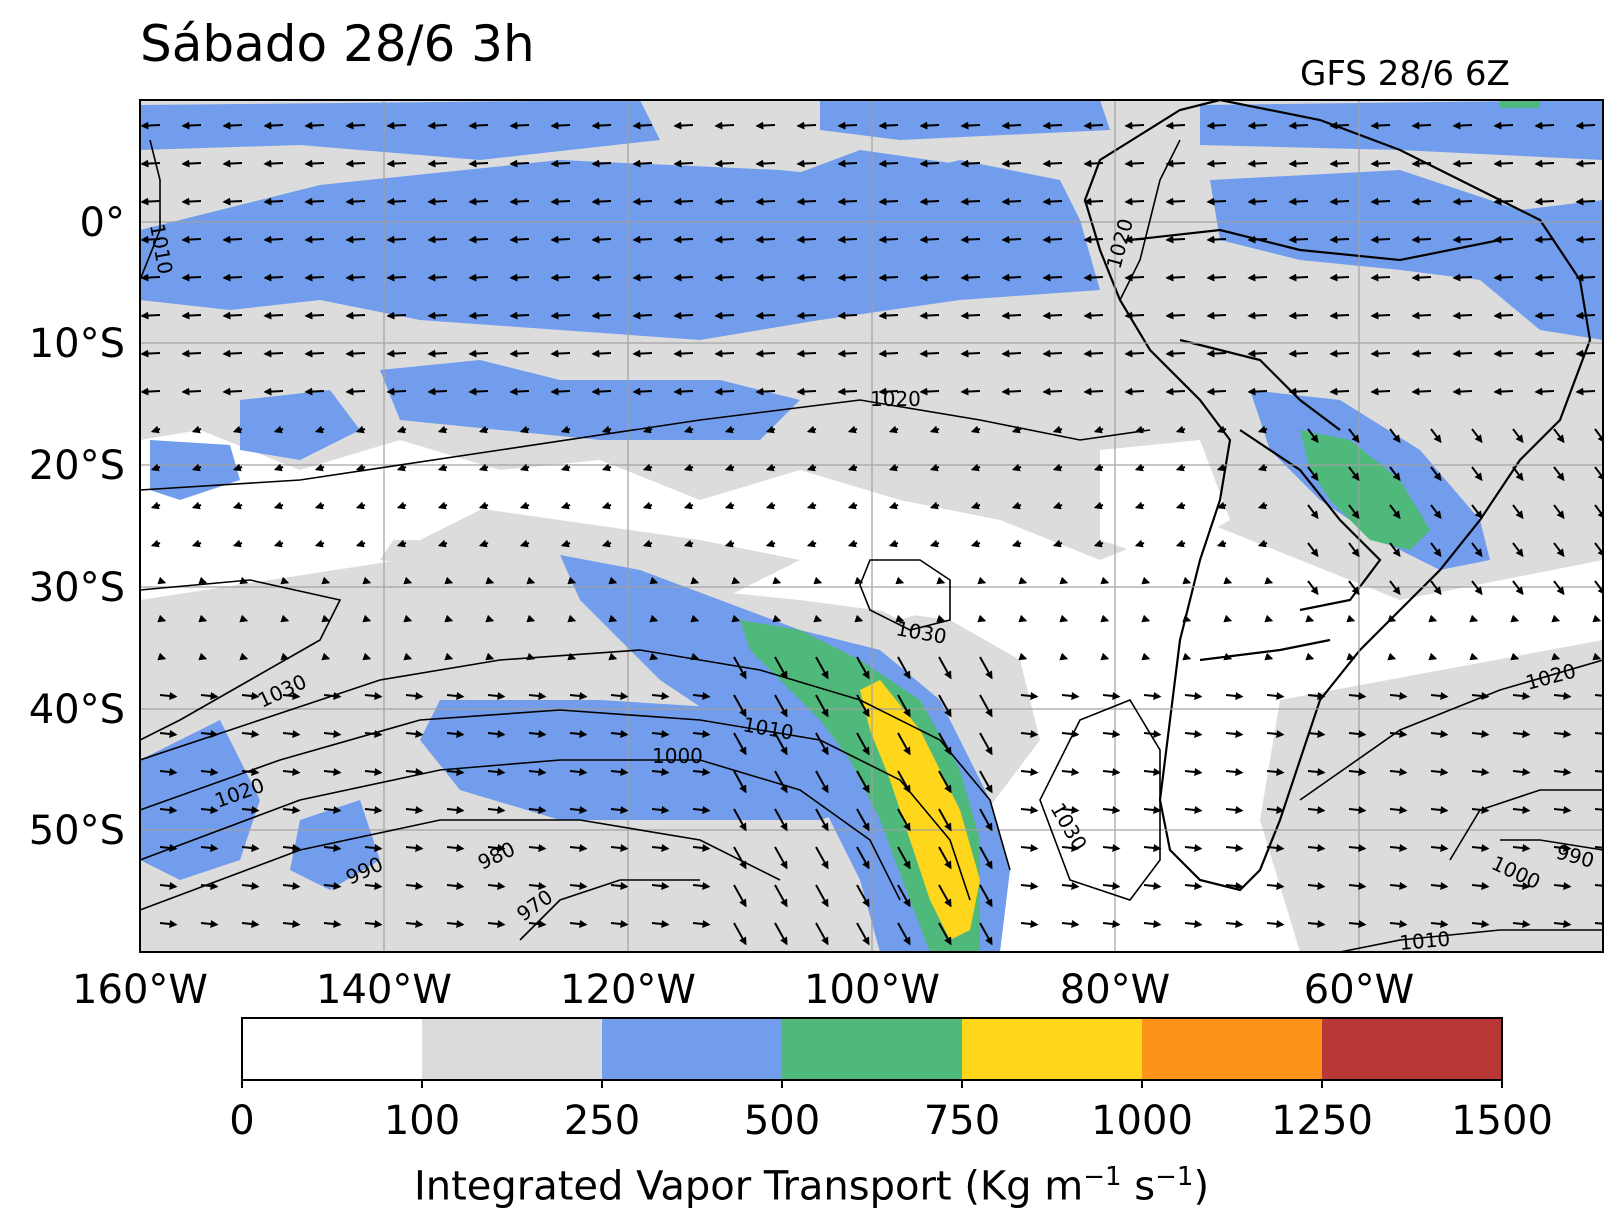  Describe the element at coordinates (1174, 1177) in the screenshot. I see `colorbar-title-exp: −1` at that location.